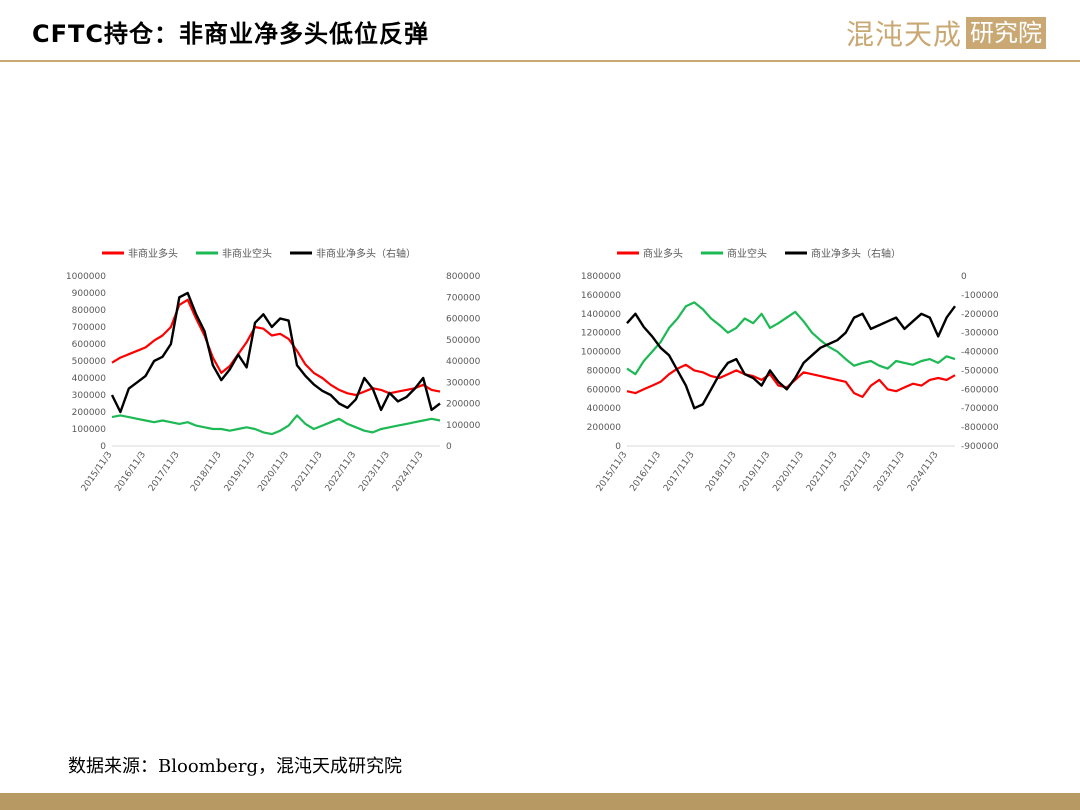 This screenshot has width=1080, height=810. What do you see at coordinates (980, 296) in the screenshot?
I see `y-right-tick-label: -100000` at bounding box center [980, 296].